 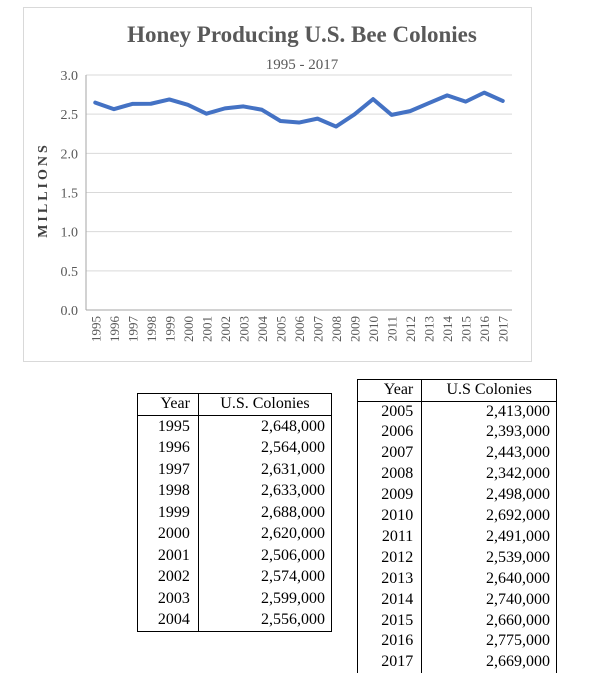 What do you see at coordinates (302, 34) in the screenshot?
I see `chart-title: Honey Producing U.S. Bee Colonies` at bounding box center [302, 34].